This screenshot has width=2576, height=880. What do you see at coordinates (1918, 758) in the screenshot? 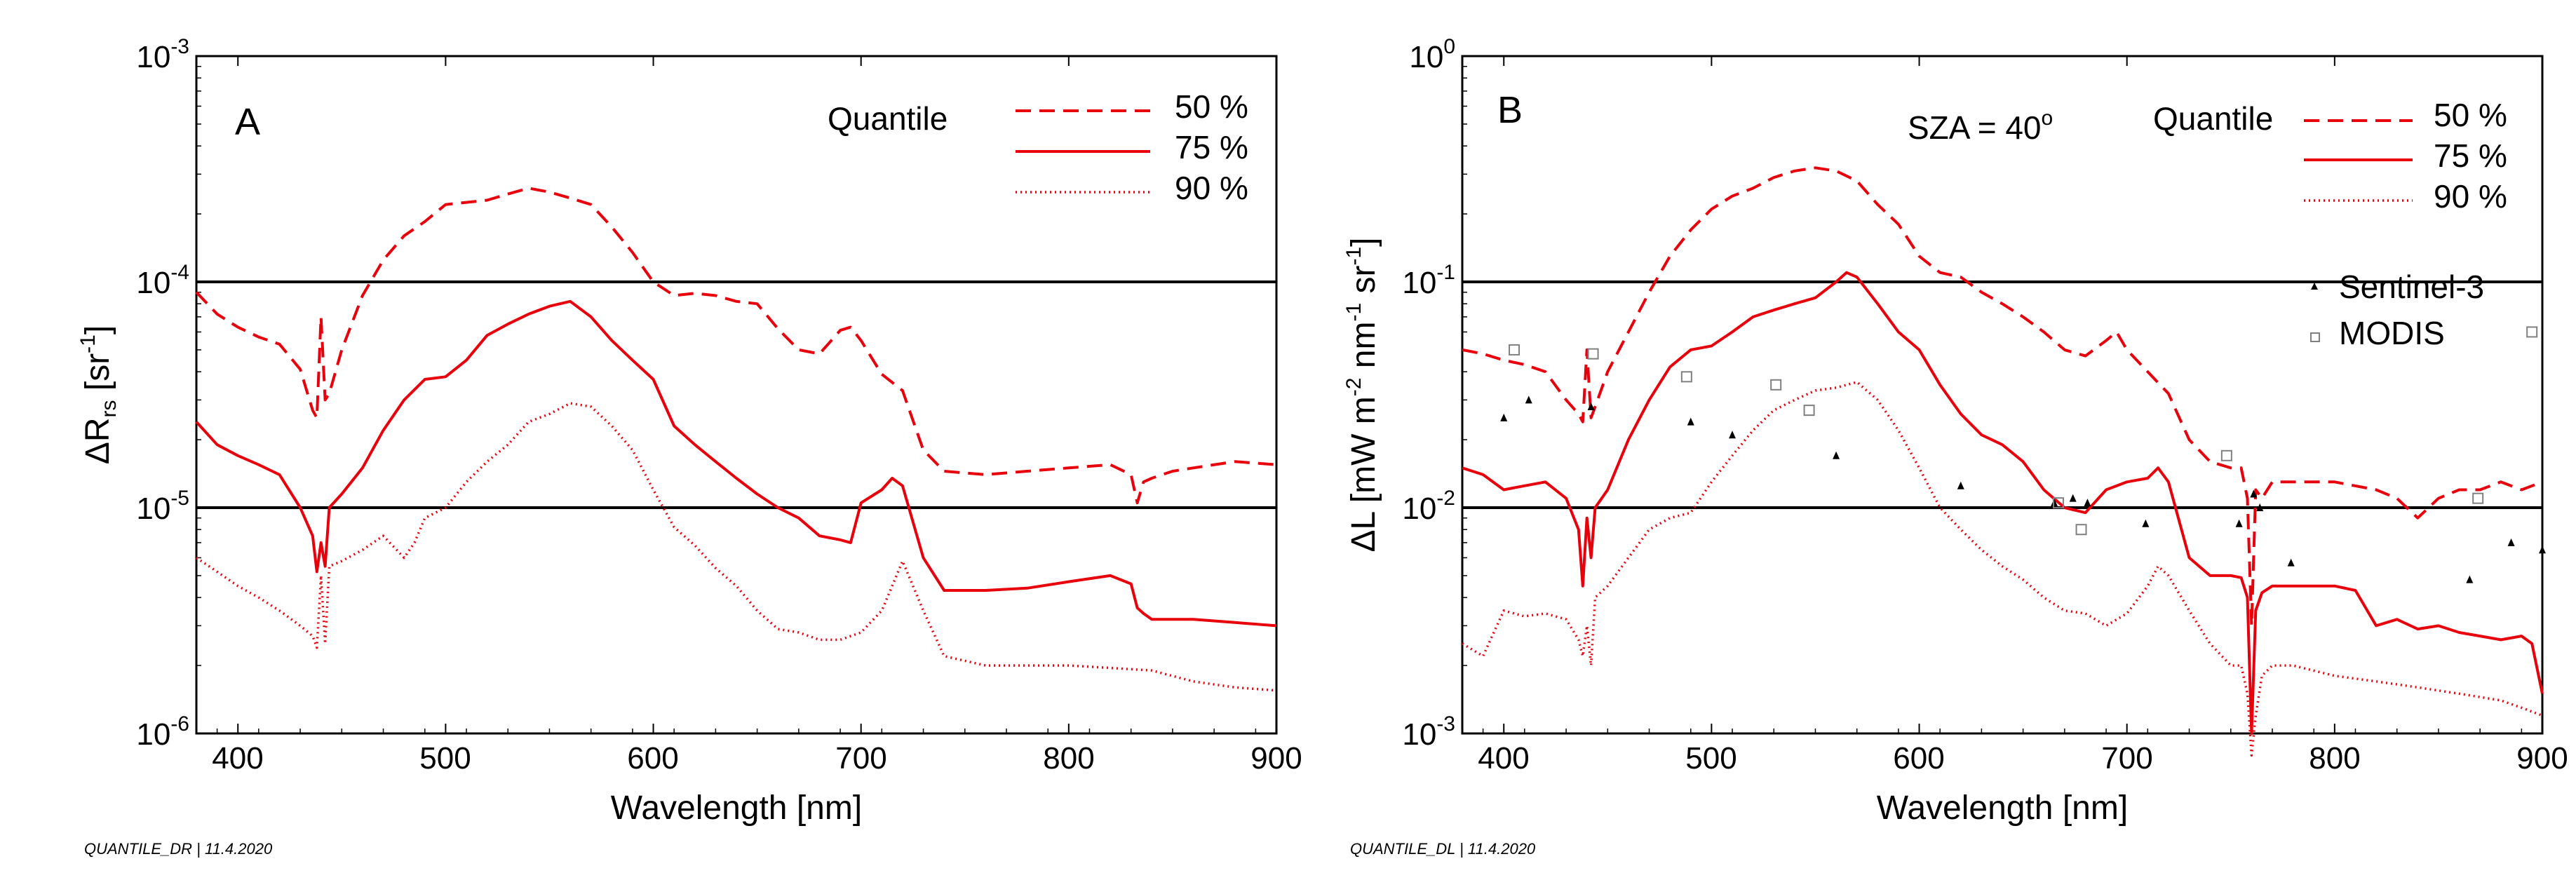
I see `chart-b-xtick-label: 600` at bounding box center [1918, 758].